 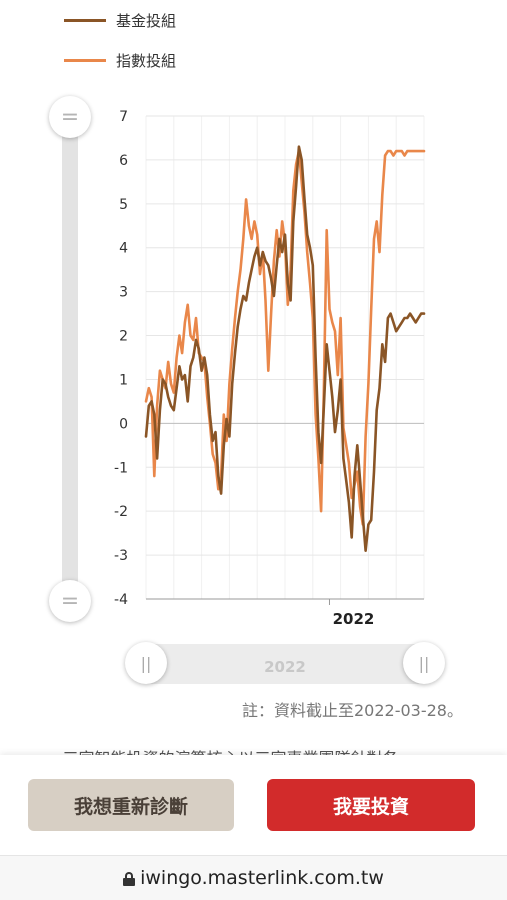 I want to click on y-tick-label: -3, so click(x=121, y=556).